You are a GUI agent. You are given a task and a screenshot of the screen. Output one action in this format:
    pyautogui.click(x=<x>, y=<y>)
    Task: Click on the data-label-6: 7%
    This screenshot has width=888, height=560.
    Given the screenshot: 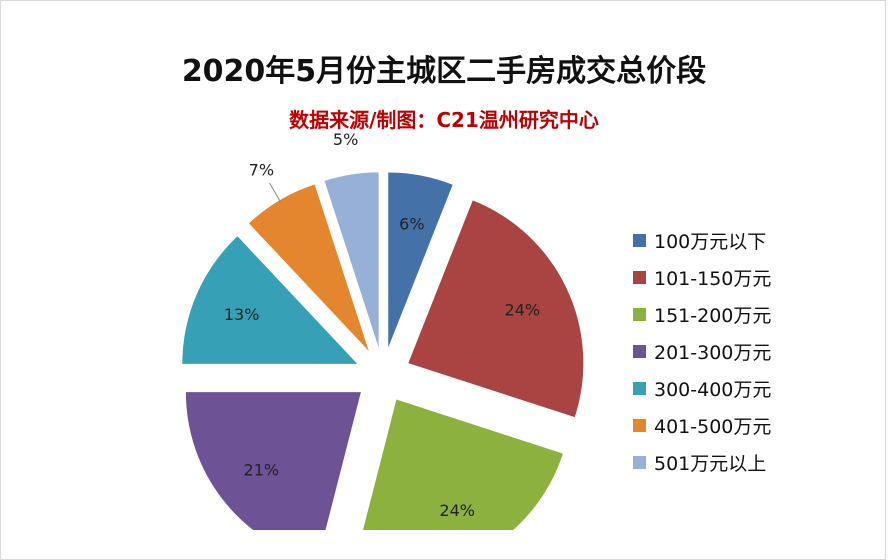 What is the action you would take?
    pyautogui.click(x=261, y=169)
    